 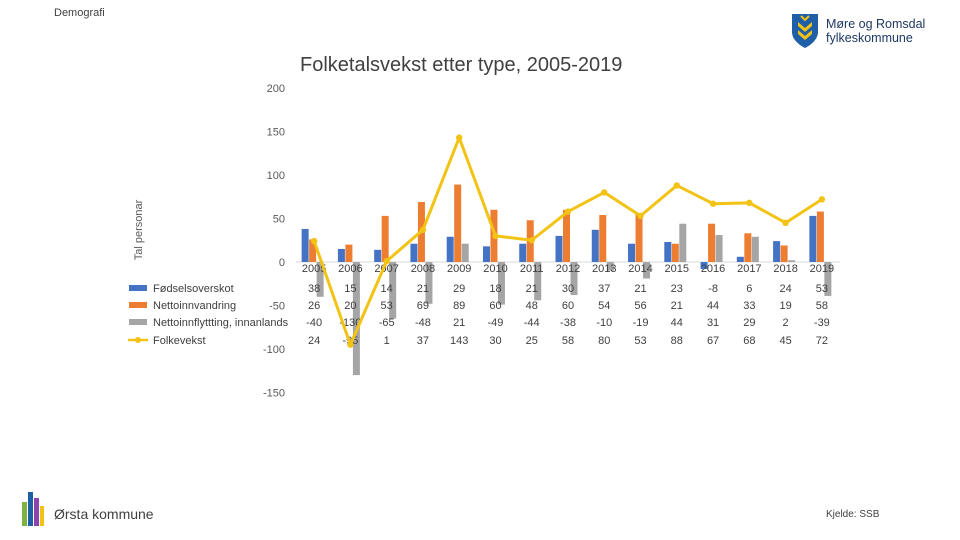 What do you see at coordinates (822, 323) in the screenshot?
I see `data-table-value: -39` at bounding box center [822, 323].